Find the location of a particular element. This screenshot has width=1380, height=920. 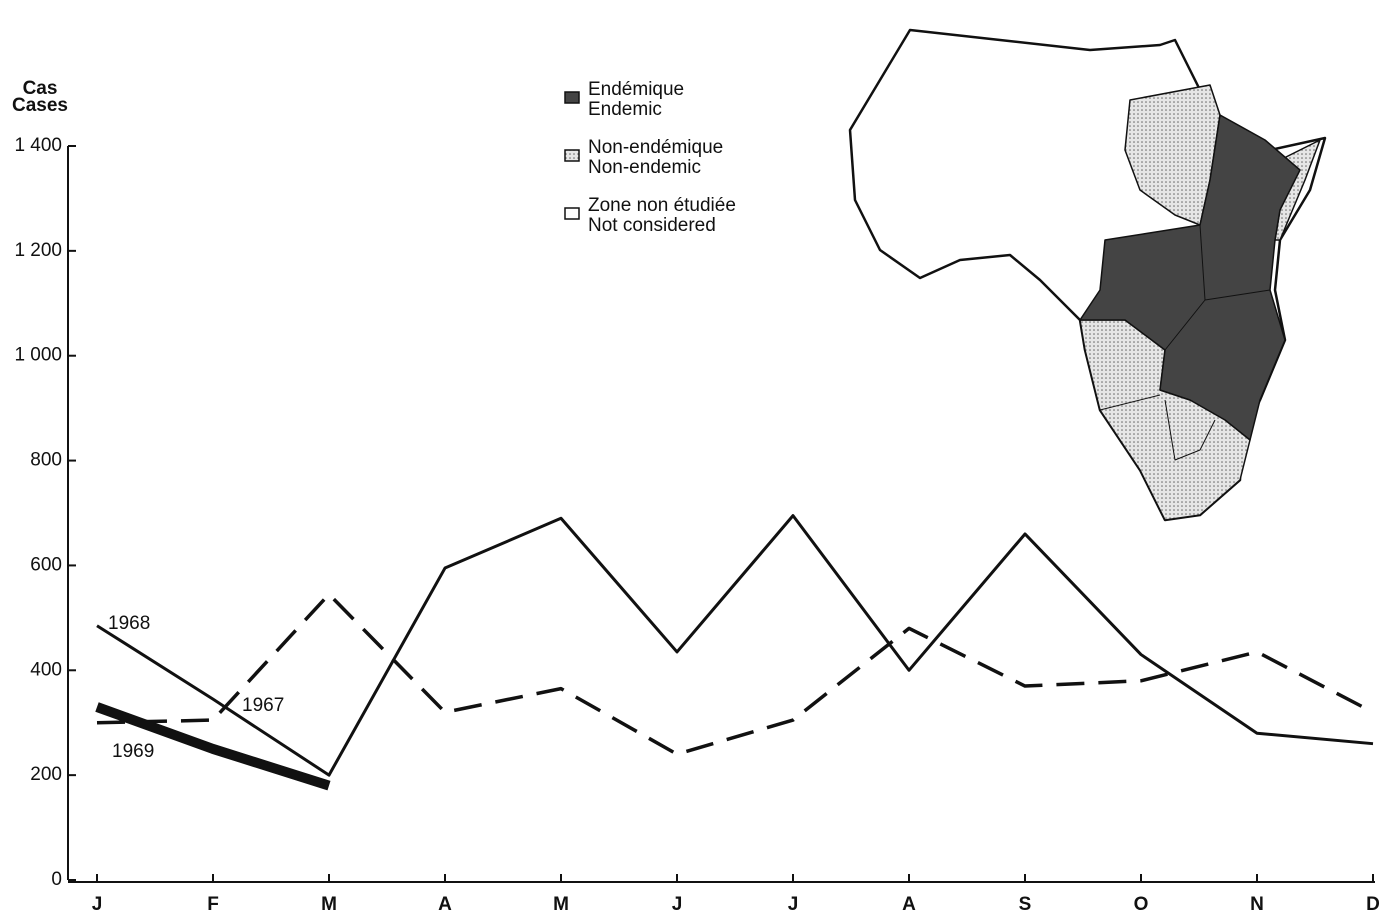

map-borders is located at coordinates (1185, 342).